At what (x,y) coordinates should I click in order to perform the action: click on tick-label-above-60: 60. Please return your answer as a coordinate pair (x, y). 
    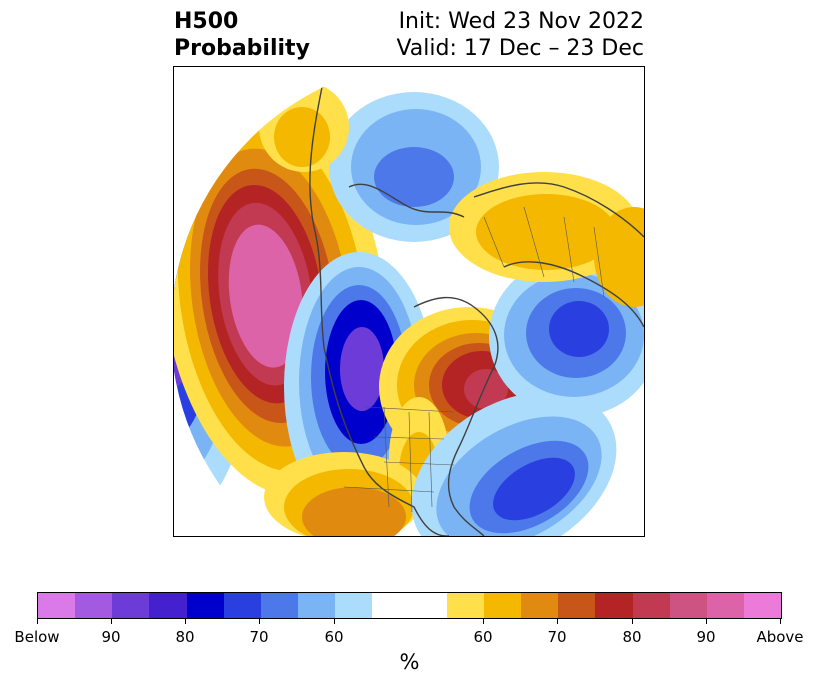
    Looking at the image, I should click on (483, 637).